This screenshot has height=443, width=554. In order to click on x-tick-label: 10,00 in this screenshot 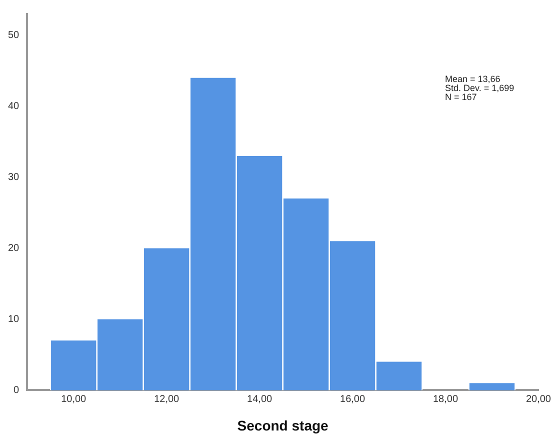, I will do `click(74, 399)`.